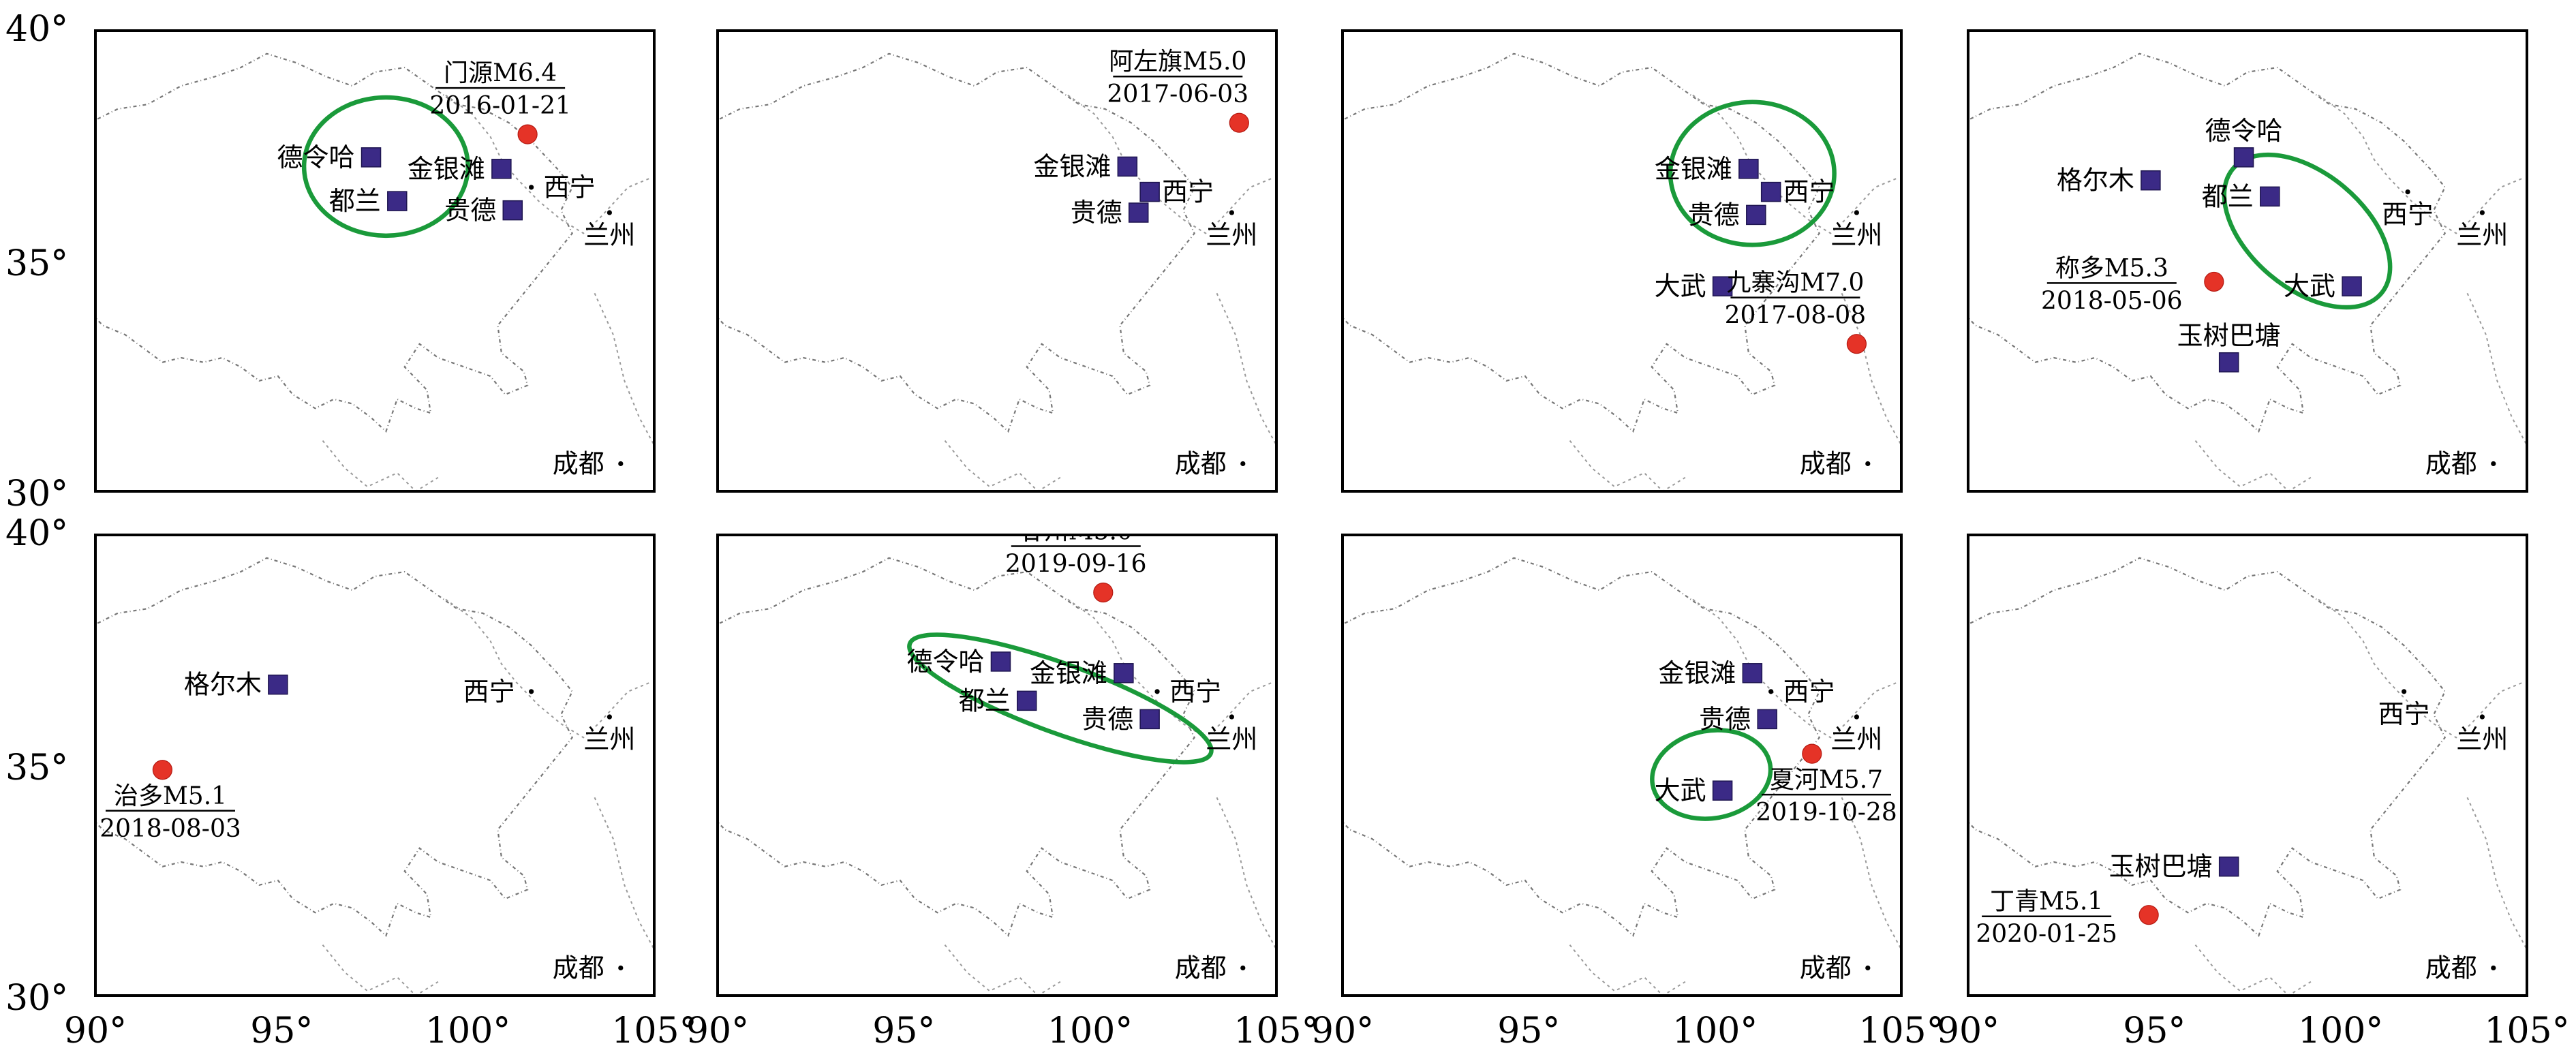 This screenshot has width=2576, height=1046. What do you see at coordinates (2047, 902) in the screenshot?
I see `earthquake-name: 丁青M5.1` at bounding box center [2047, 902].